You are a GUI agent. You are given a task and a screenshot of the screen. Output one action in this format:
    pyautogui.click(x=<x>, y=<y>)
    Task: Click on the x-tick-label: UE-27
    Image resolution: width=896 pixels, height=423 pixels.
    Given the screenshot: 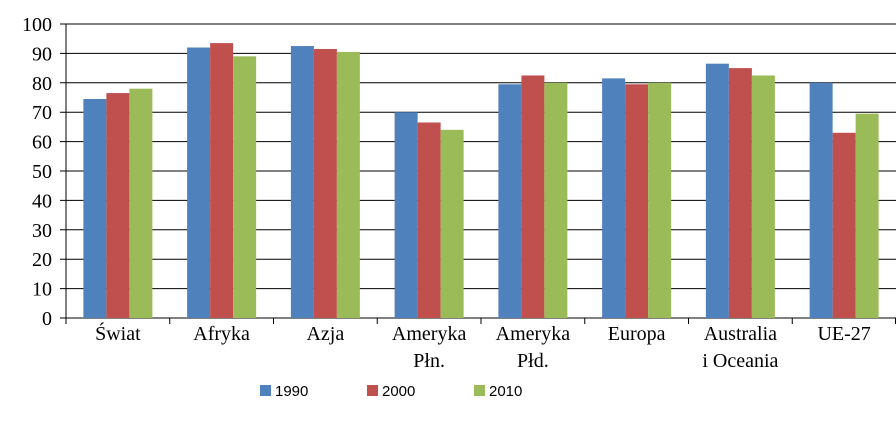 What is the action you would take?
    pyautogui.click(x=843, y=334)
    